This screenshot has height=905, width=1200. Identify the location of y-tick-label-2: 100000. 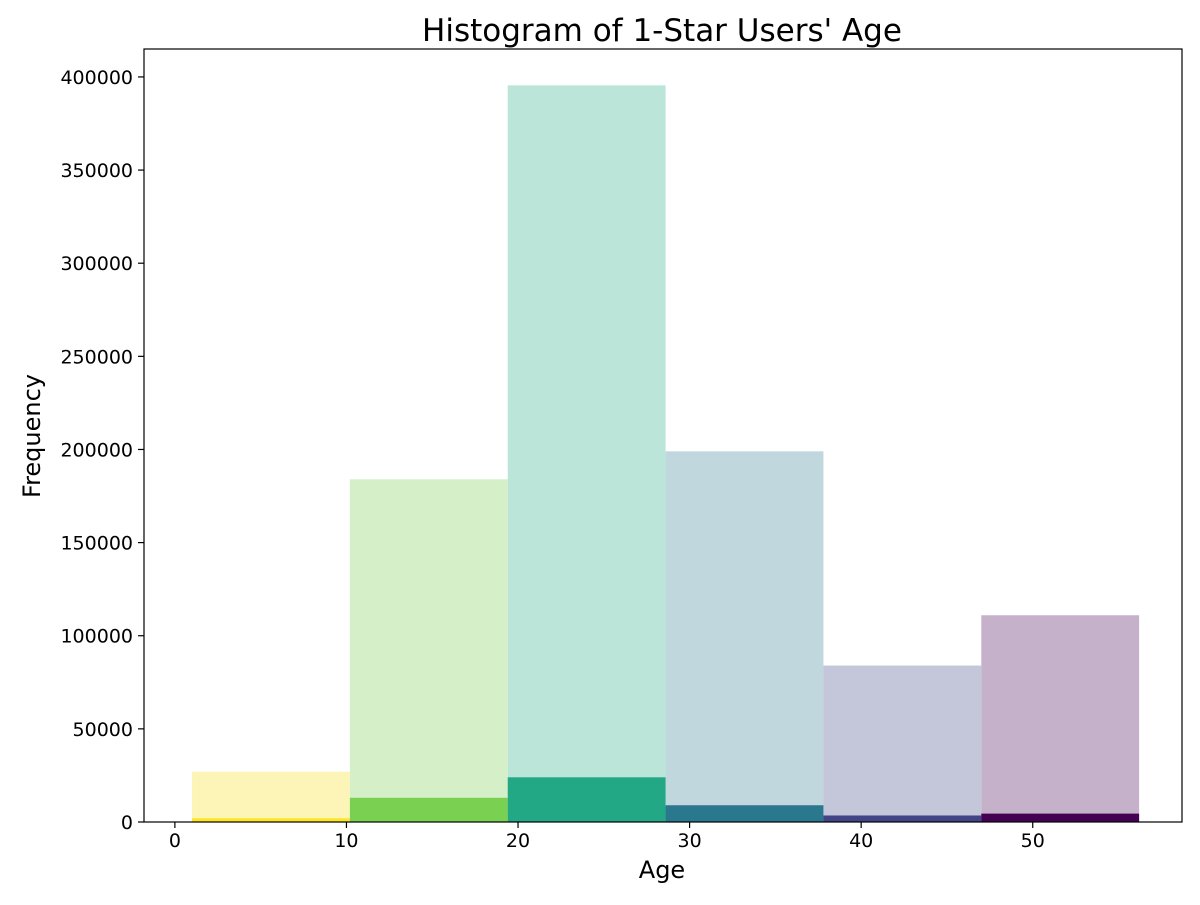
(96, 637).